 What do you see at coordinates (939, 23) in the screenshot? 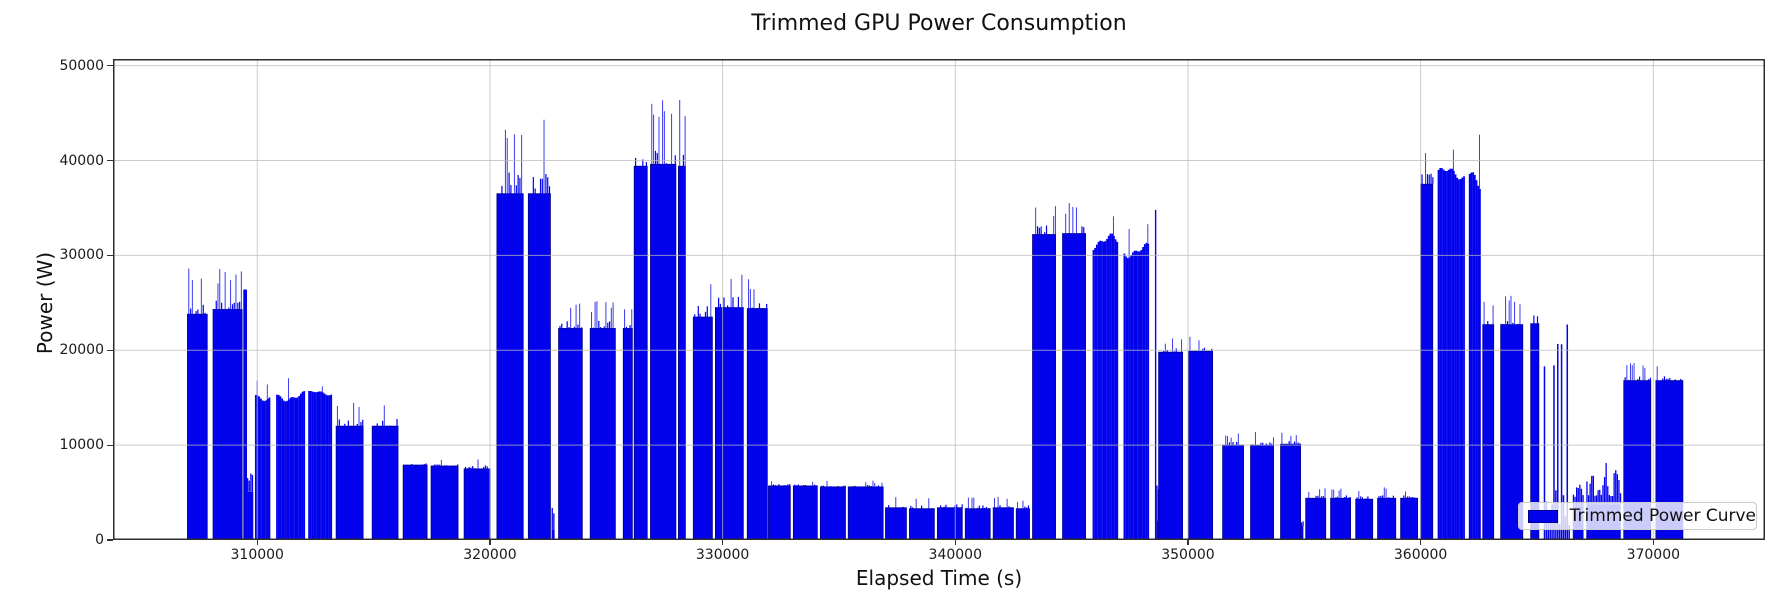
I see `chart-title: Trimmed GPU Power Consumption` at bounding box center [939, 23].